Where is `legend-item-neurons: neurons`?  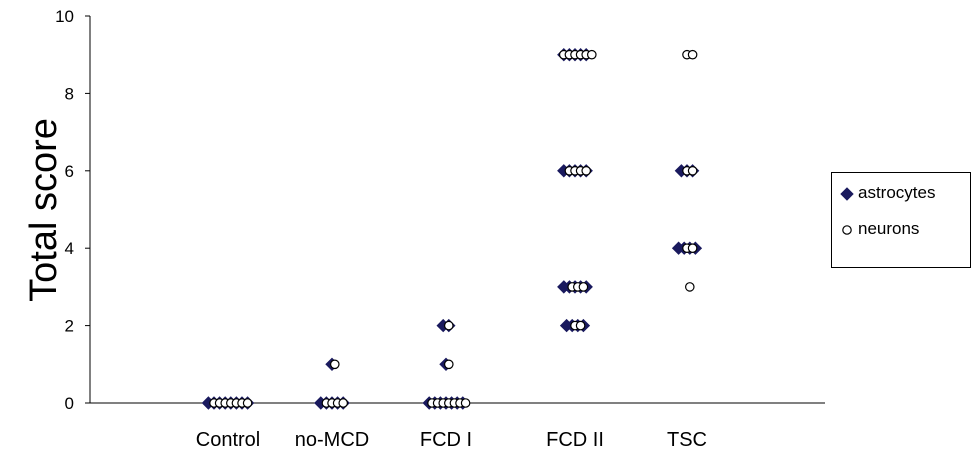 legend-item-neurons: neurons is located at coordinates (879, 229).